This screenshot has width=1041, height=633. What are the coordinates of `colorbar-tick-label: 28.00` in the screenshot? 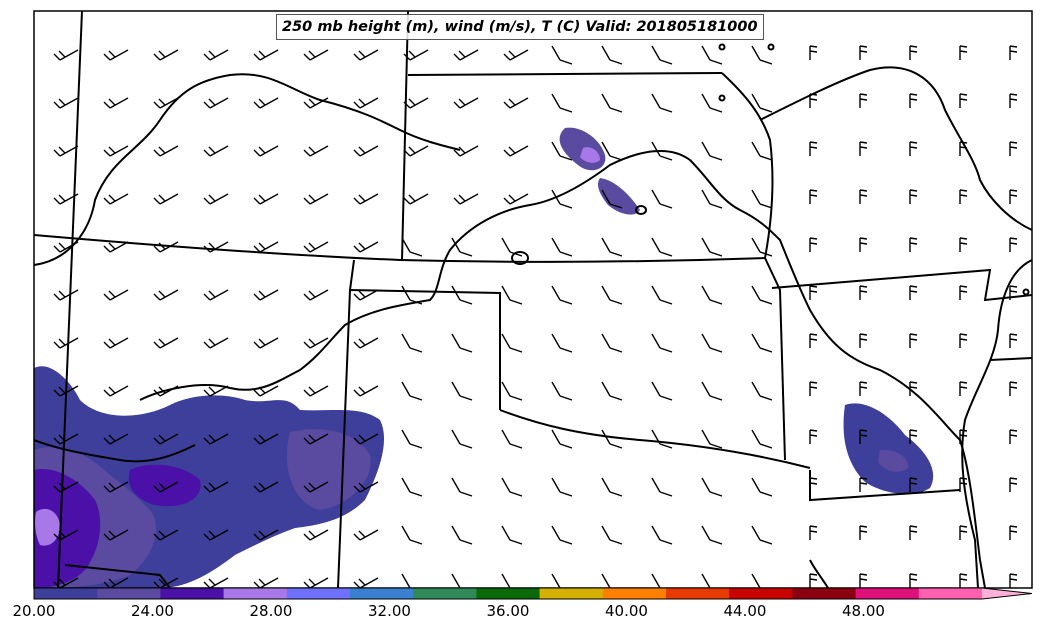 It's located at (271, 611).